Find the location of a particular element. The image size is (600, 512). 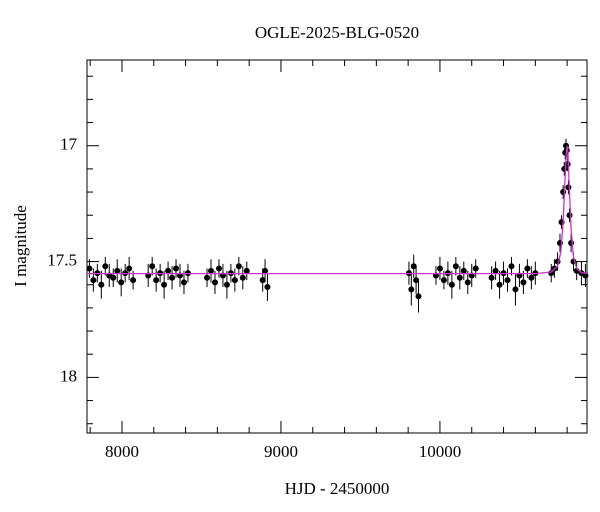

chart-title: OGLE-2025-BLG-0520 is located at coordinates (337, 32).